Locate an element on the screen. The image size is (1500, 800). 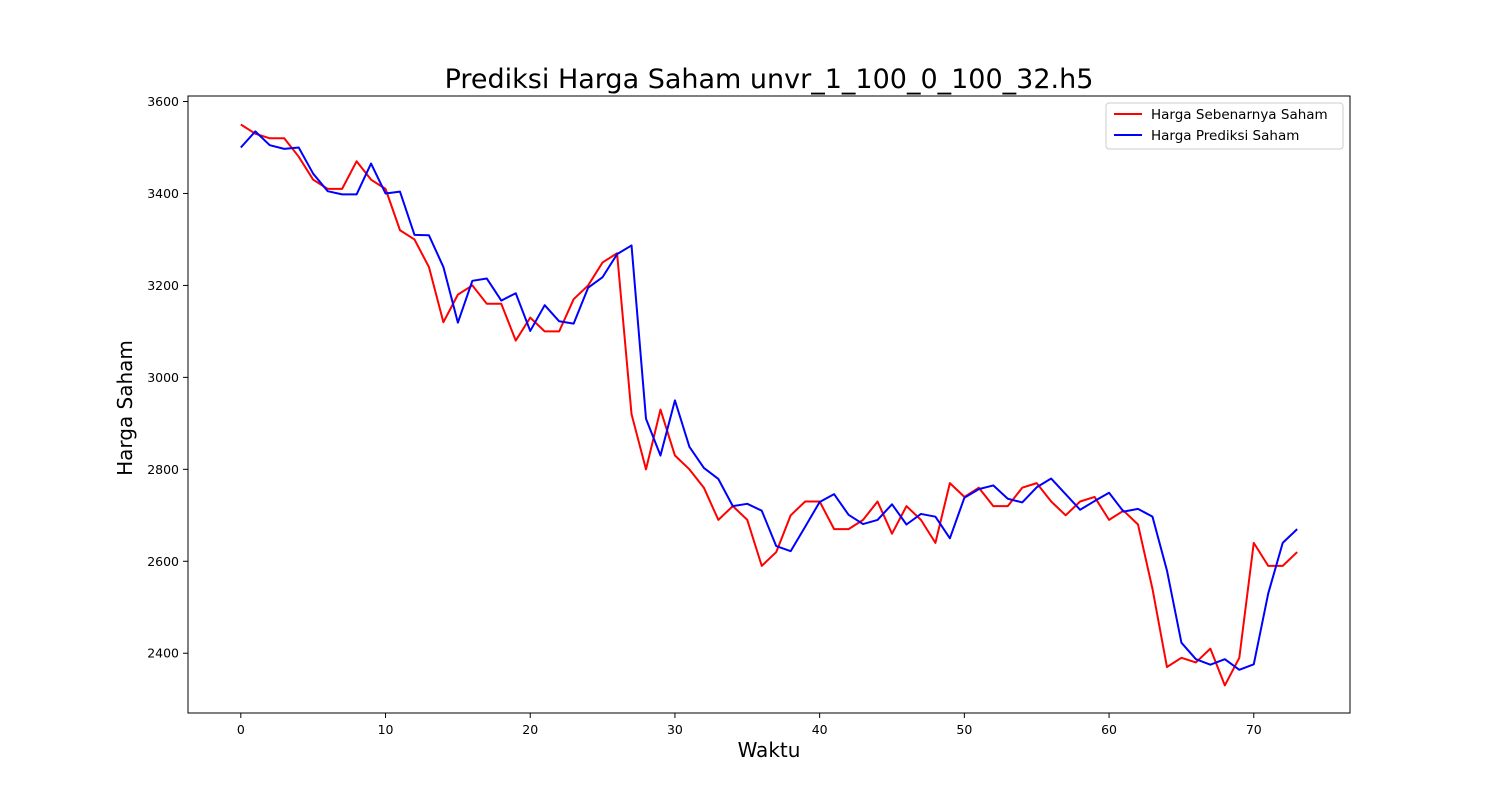
x-tick-label: 30 is located at coordinates (675, 729).